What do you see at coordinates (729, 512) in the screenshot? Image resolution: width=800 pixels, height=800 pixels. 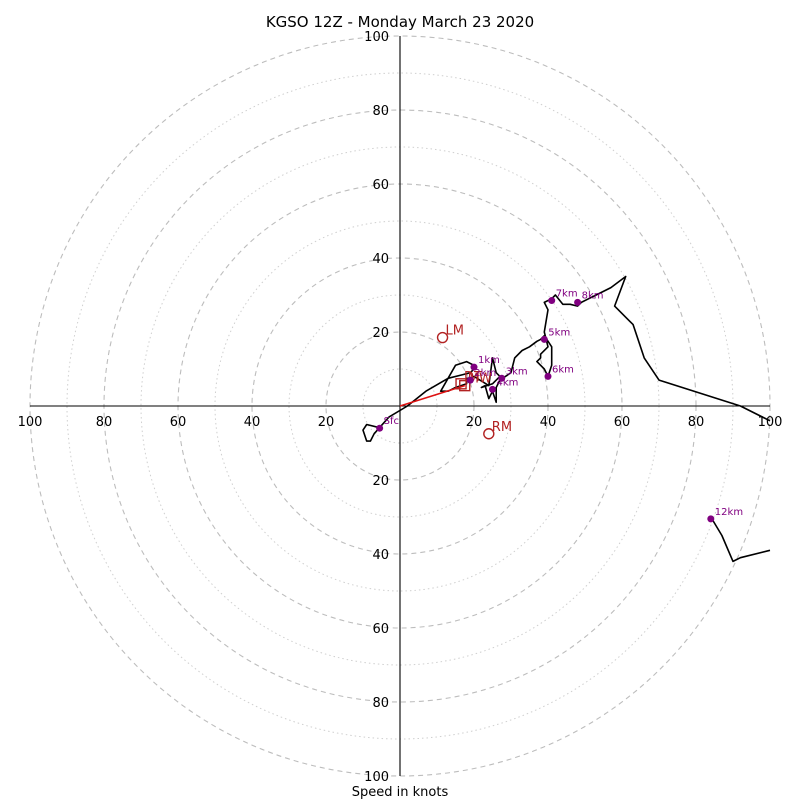 I see `12km-label: 12km` at bounding box center [729, 512].